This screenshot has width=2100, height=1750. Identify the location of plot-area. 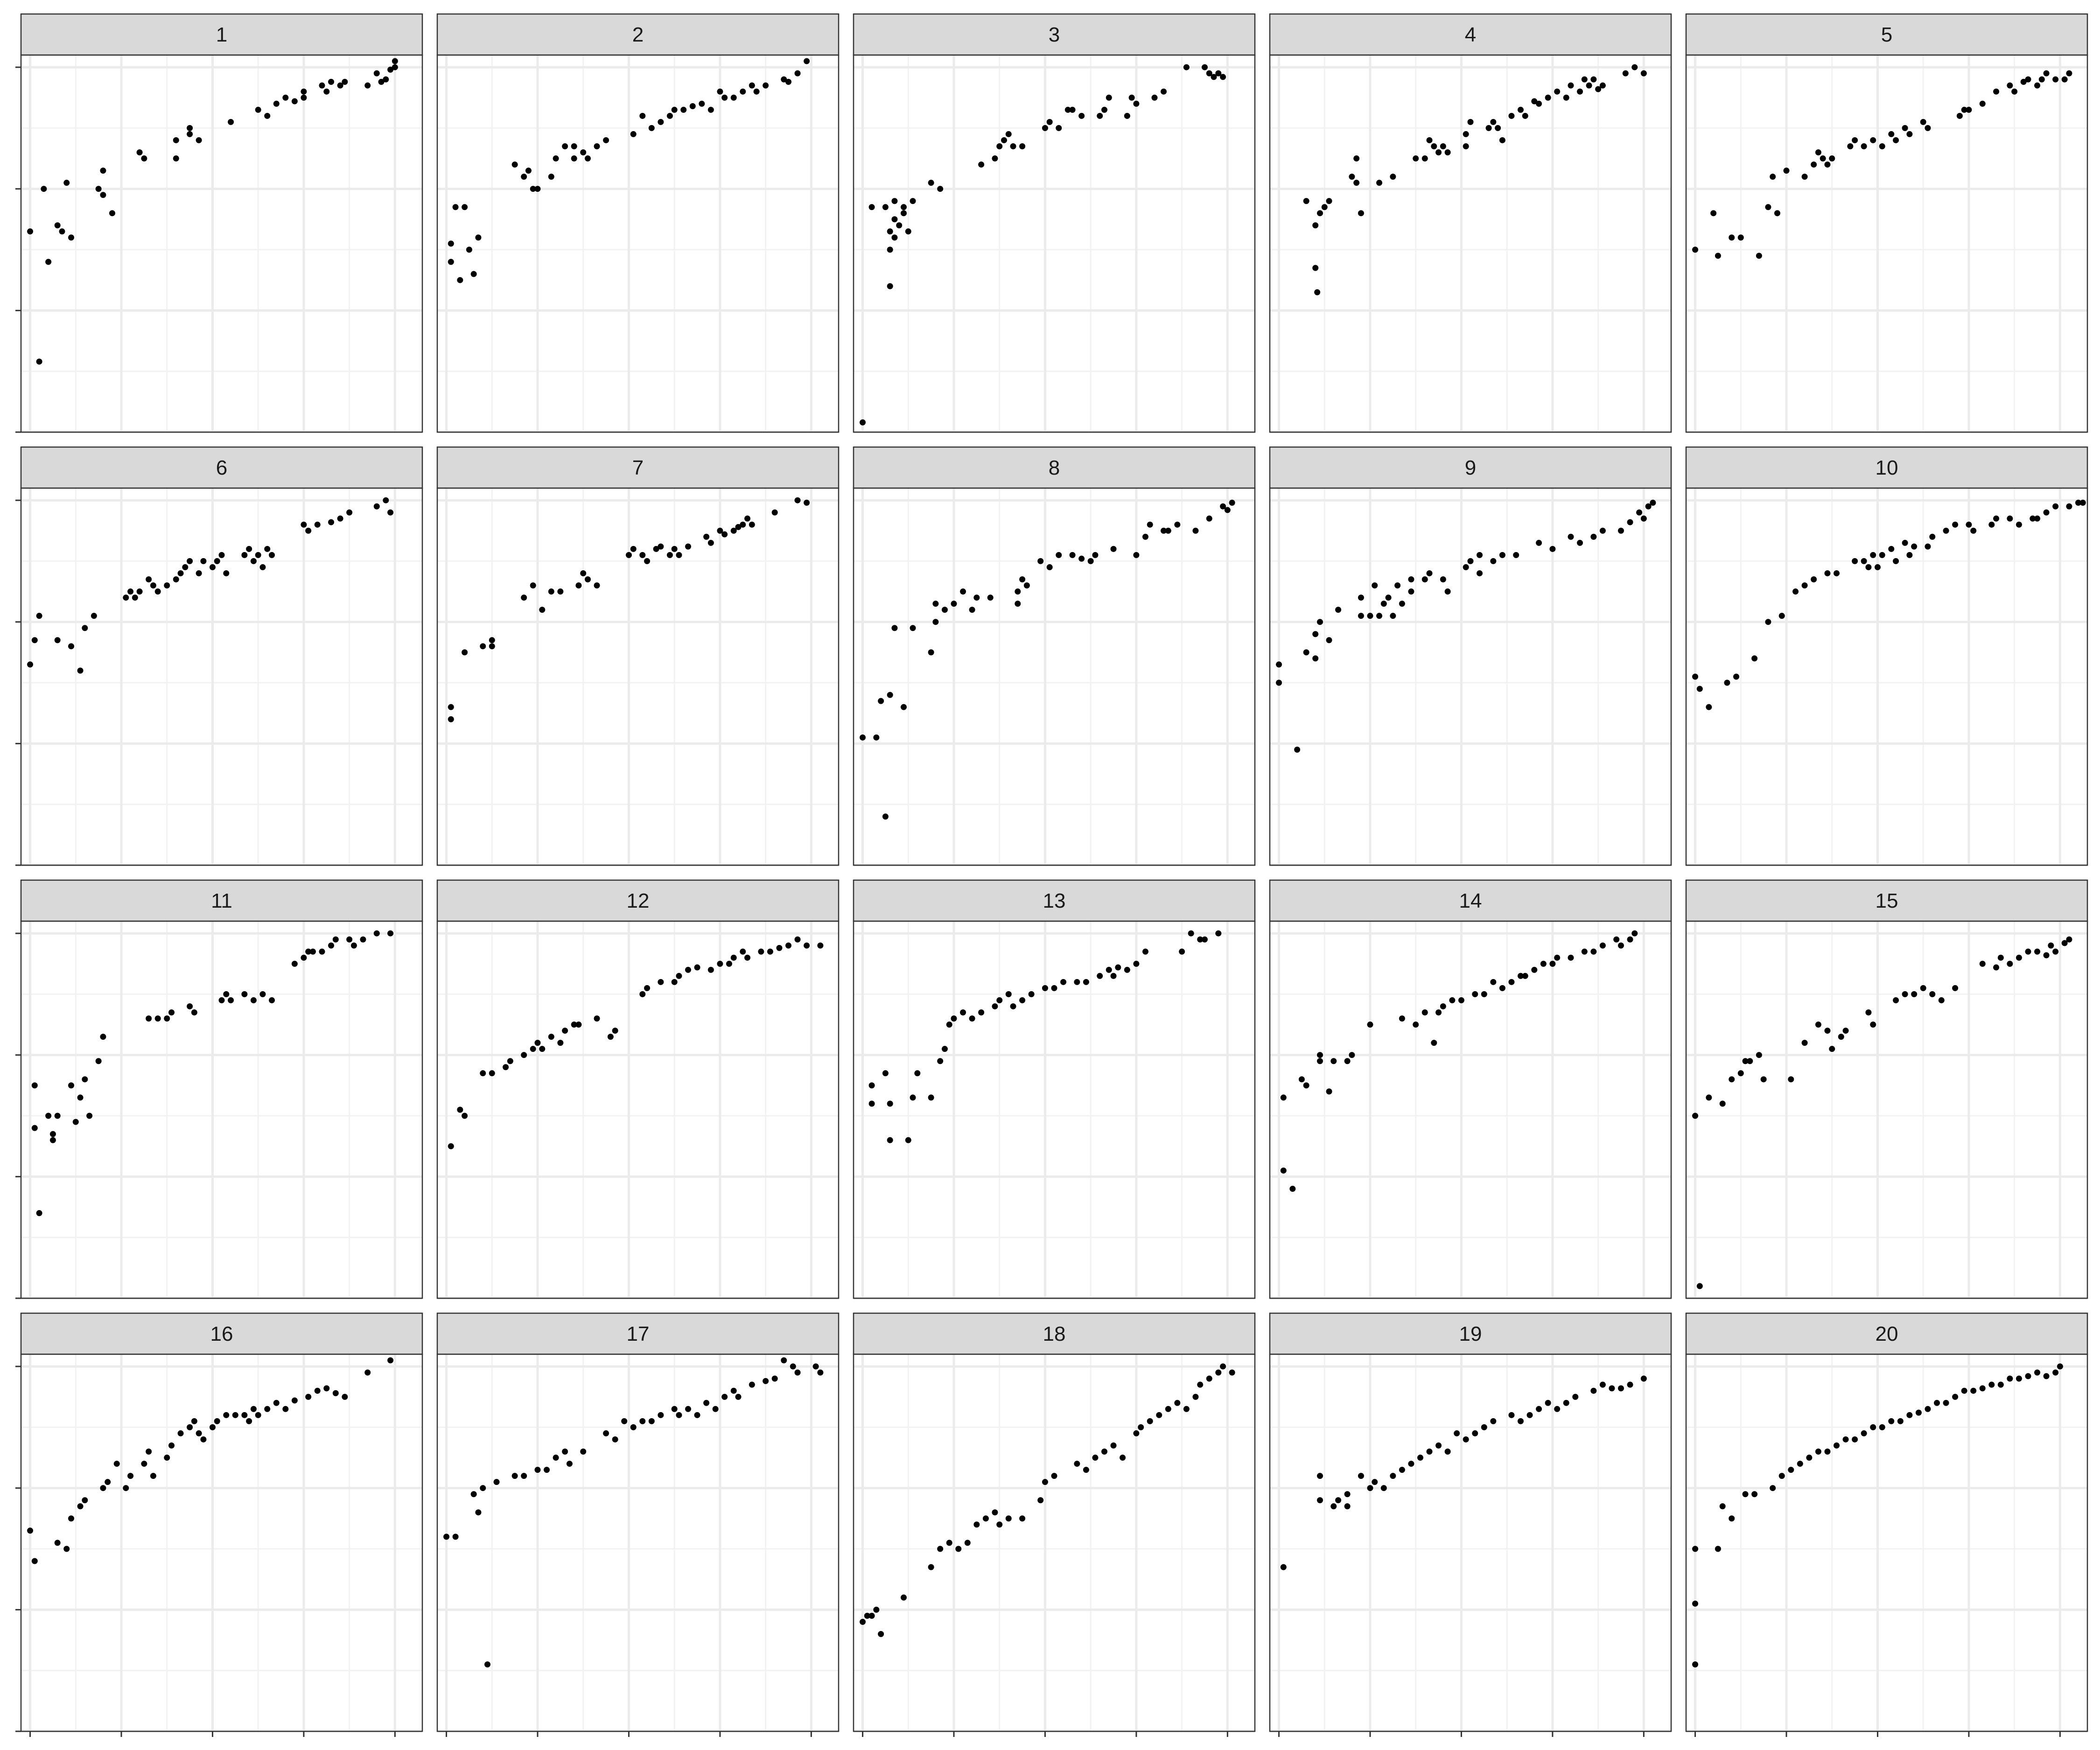
(1470, 243).